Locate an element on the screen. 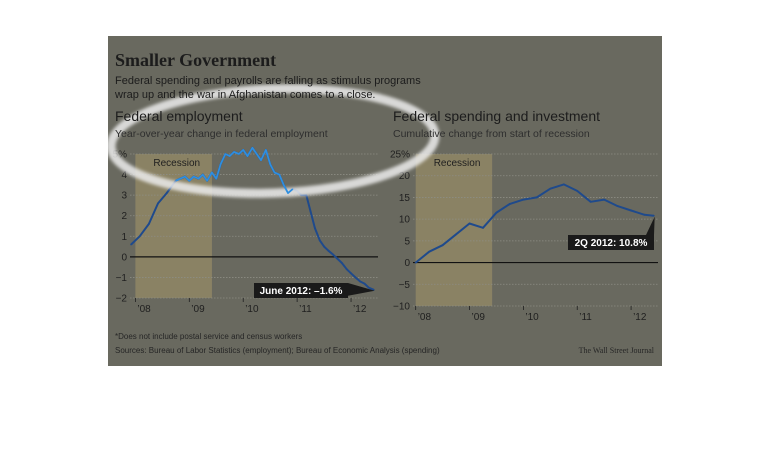  right-xtick-label: ’10 is located at coordinates (532, 317).